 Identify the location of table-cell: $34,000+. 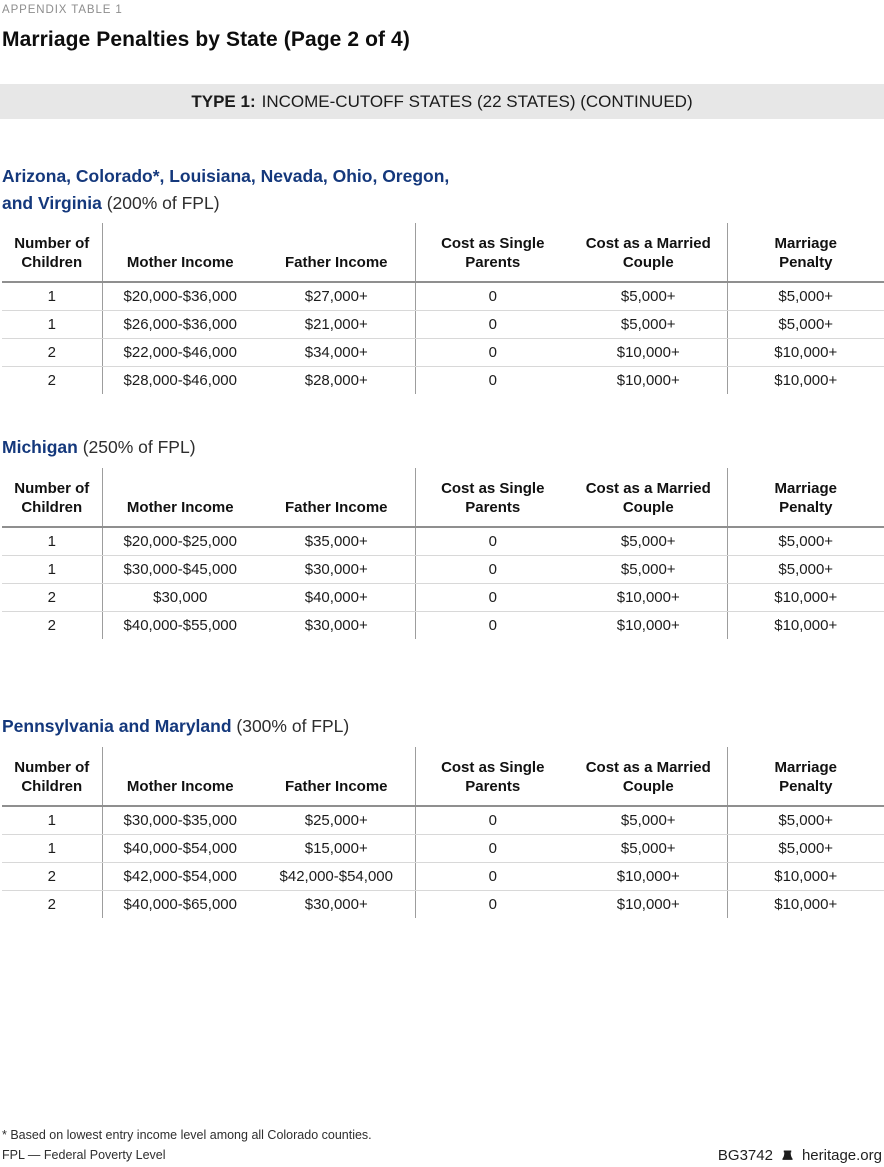
(337, 352).